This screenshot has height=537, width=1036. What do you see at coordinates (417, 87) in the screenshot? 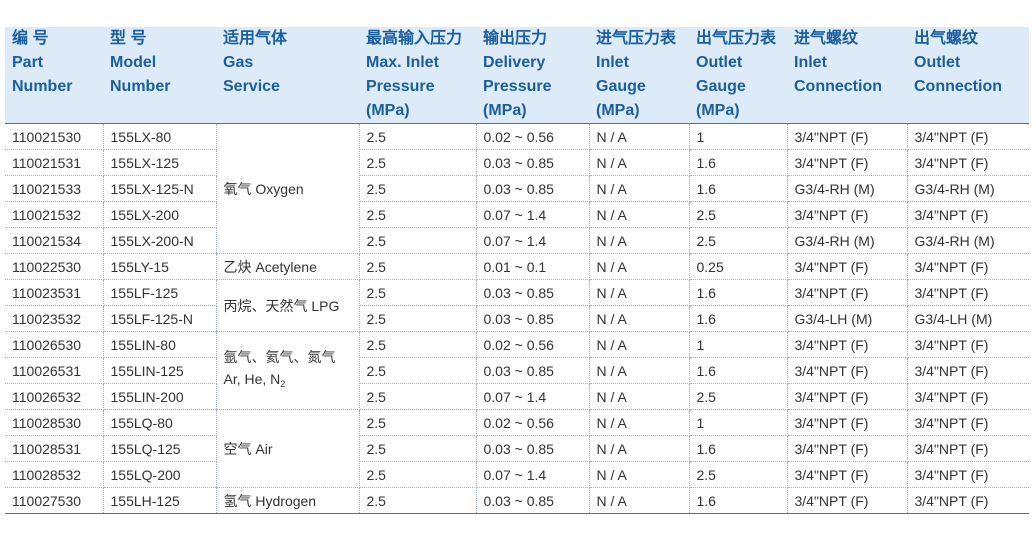
I see `header-en-max-inlet-pressure: Max. Inlet Pressure (MPa)` at bounding box center [417, 87].